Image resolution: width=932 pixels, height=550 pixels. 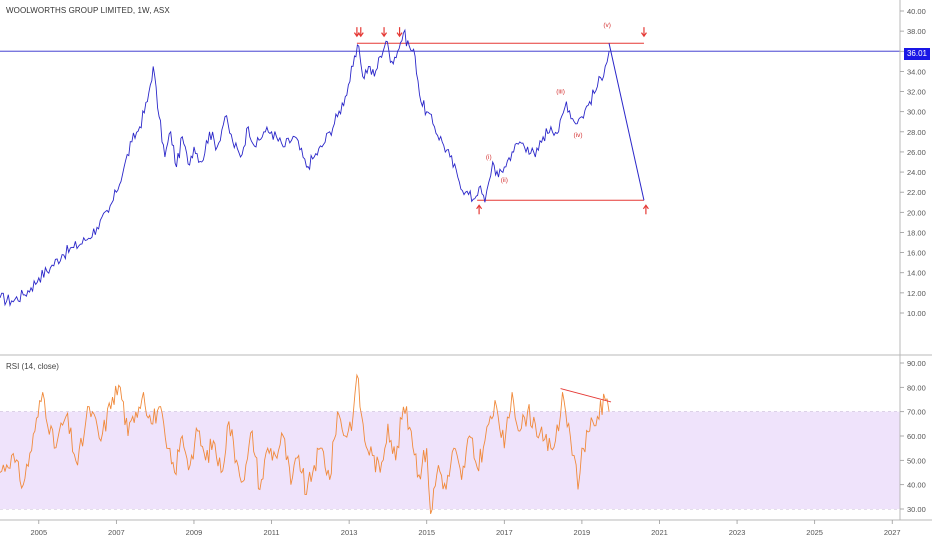 What do you see at coordinates (916, 273) in the screenshot?
I see `price-tick-label: 14.00` at bounding box center [916, 273].